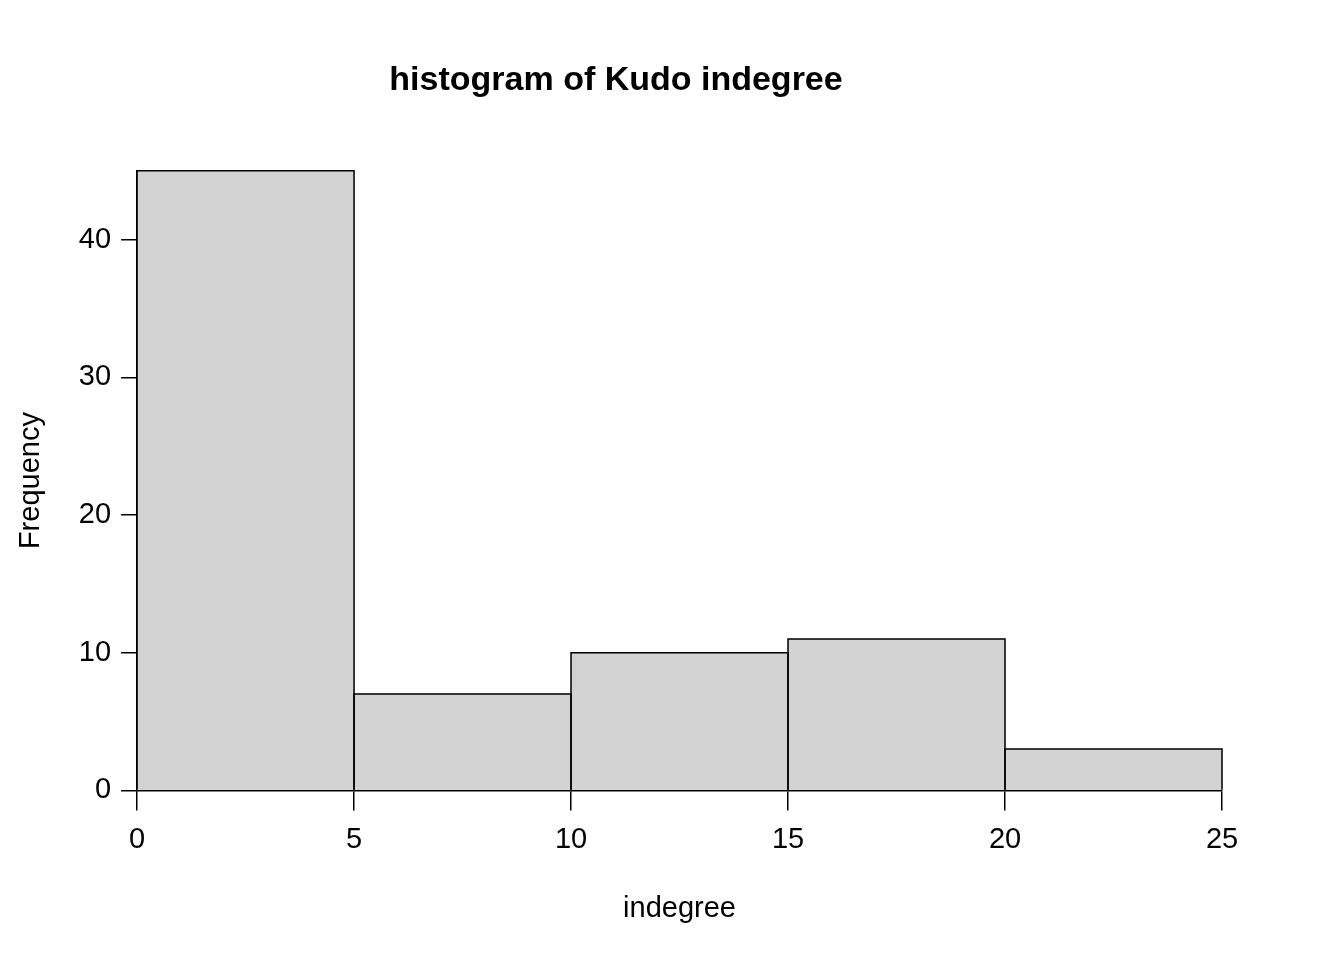 This screenshot has width=1344, height=960. What do you see at coordinates (679, 906) in the screenshot?
I see `x-axis-title: indegree` at bounding box center [679, 906].